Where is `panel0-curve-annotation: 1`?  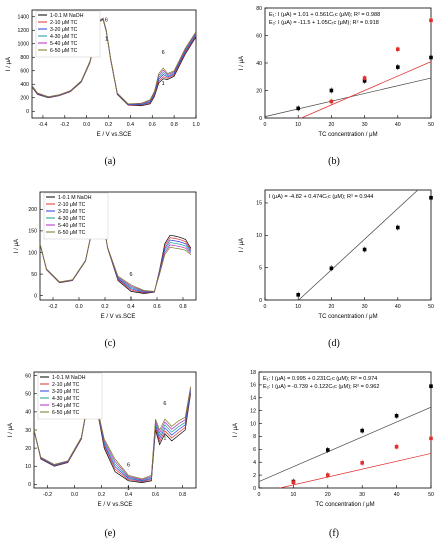
panel0-curve-annotation: 1 is located at coordinates (106, 40).